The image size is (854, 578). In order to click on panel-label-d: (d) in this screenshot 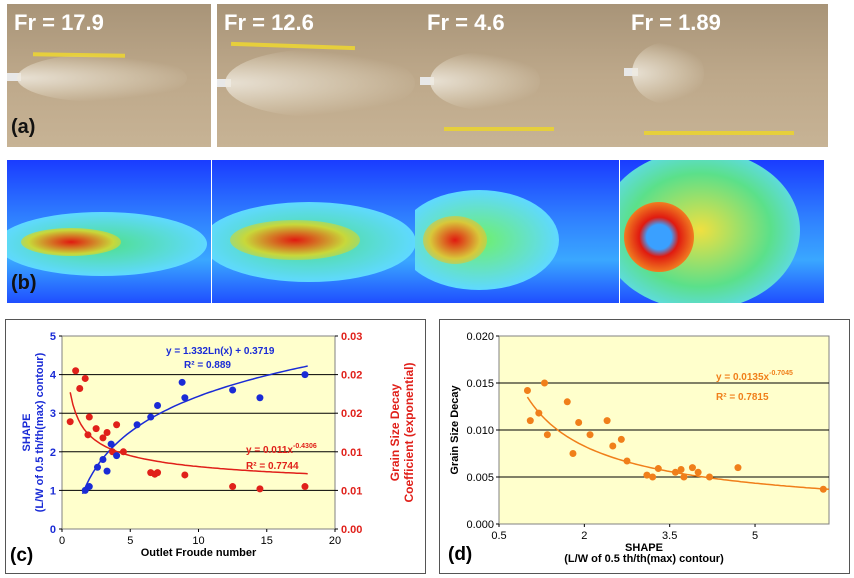, I will do `click(460, 554)`.